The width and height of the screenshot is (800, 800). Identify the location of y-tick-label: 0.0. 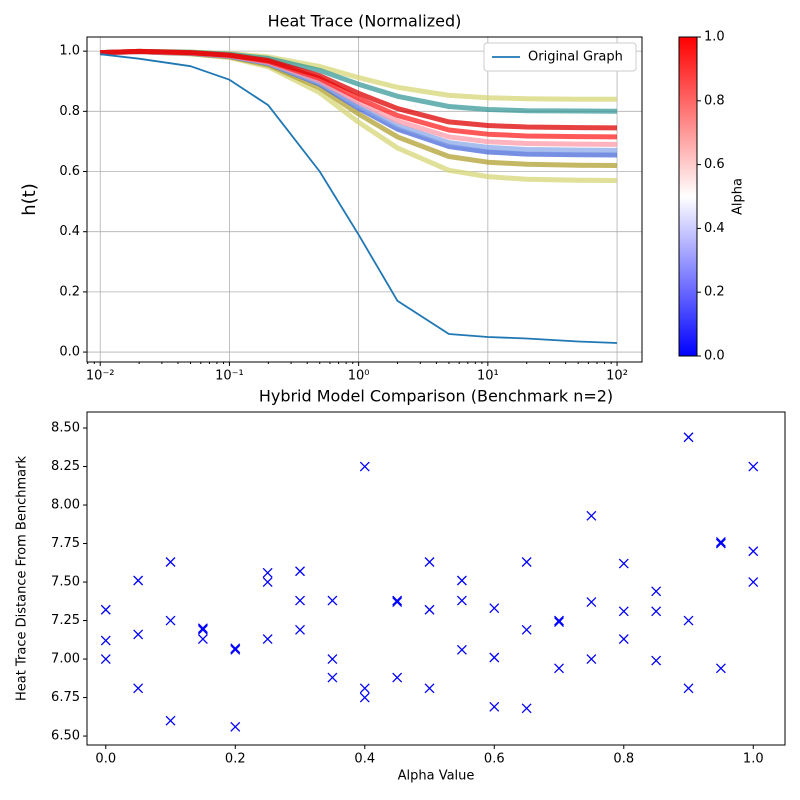
(69, 352).